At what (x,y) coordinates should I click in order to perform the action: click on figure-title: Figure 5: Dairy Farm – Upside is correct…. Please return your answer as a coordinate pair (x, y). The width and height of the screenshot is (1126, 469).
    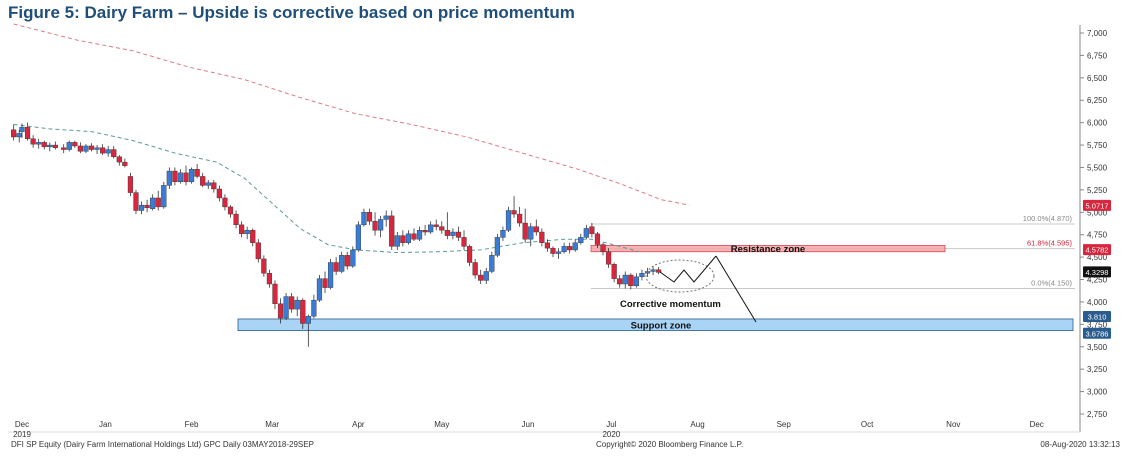
    Looking at the image, I should click on (291, 12).